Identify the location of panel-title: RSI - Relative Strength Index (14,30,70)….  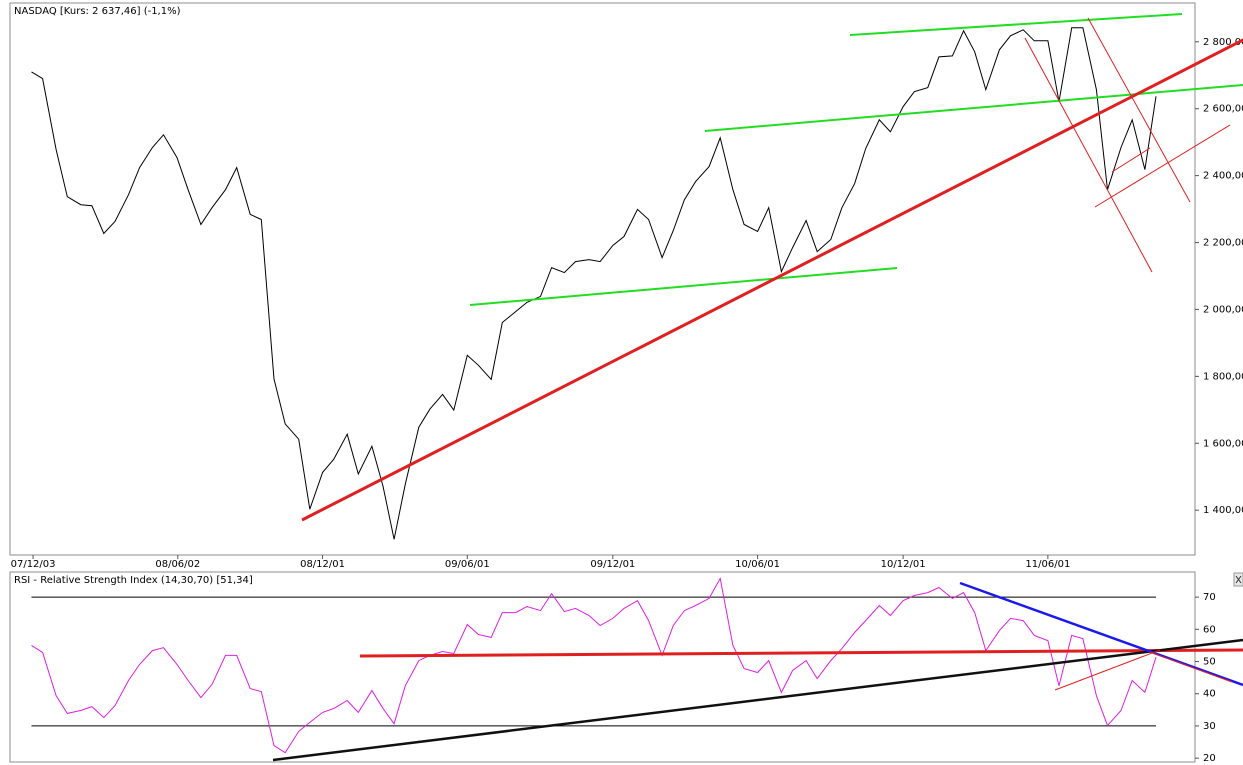
(133, 580).